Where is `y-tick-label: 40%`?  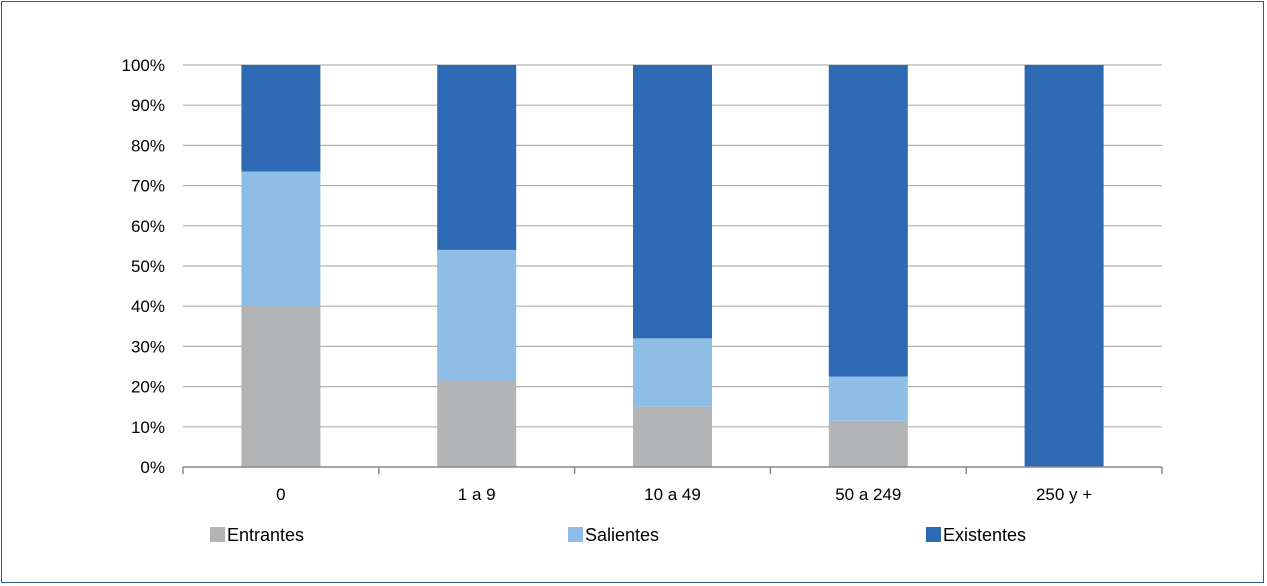
y-tick-label: 40% is located at coordinates (148, 306).